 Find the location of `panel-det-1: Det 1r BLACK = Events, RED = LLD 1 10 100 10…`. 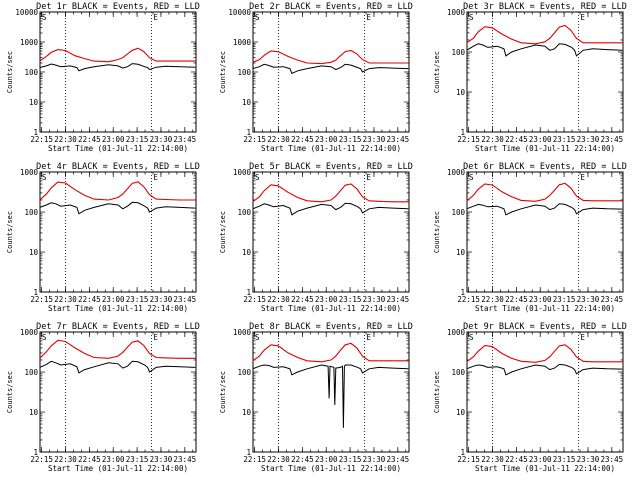

panel-det-1: Det 1r BLACK = Events, RED = LLD 1 10 100 10… is located at coordinates (103, 77).